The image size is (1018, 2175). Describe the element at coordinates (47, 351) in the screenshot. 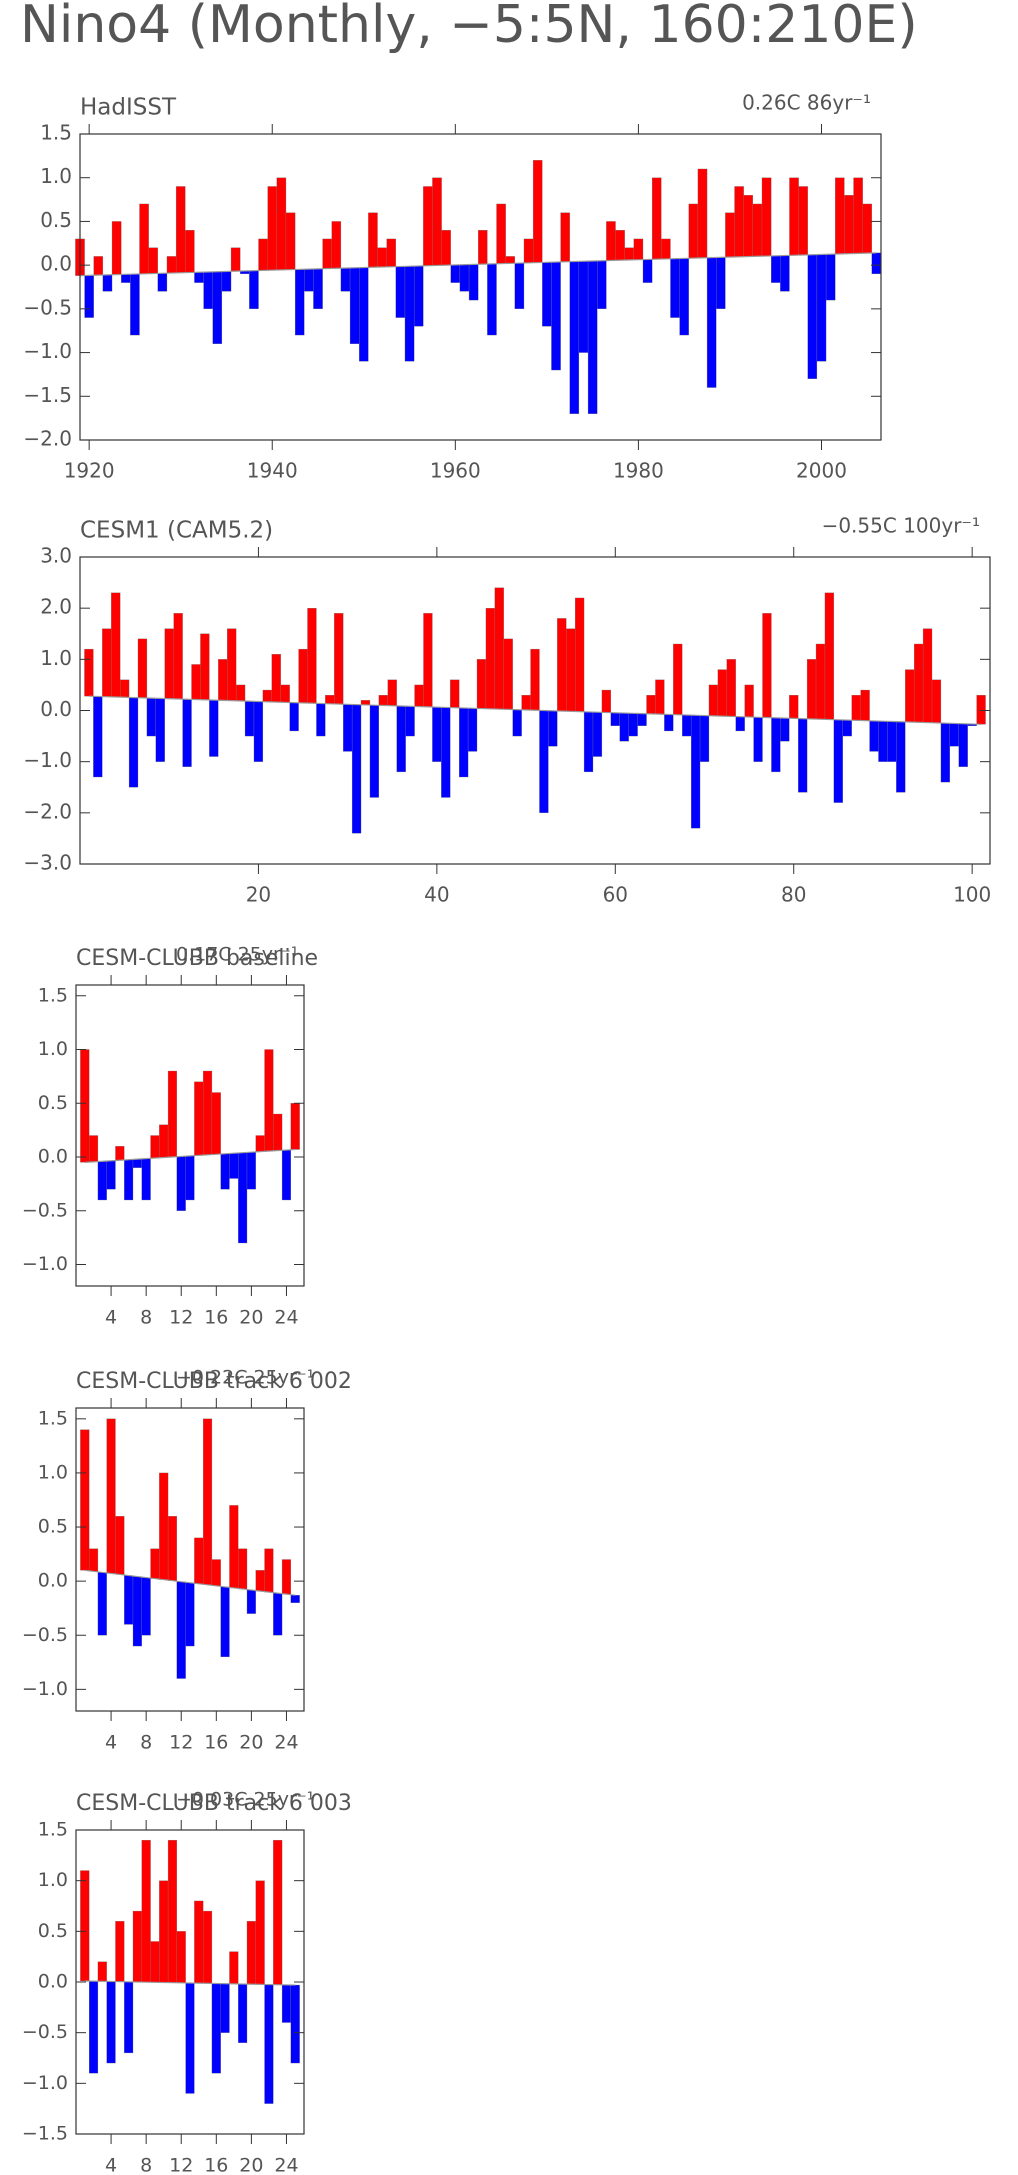

I see `y-tick-label: −1.0` at that location.